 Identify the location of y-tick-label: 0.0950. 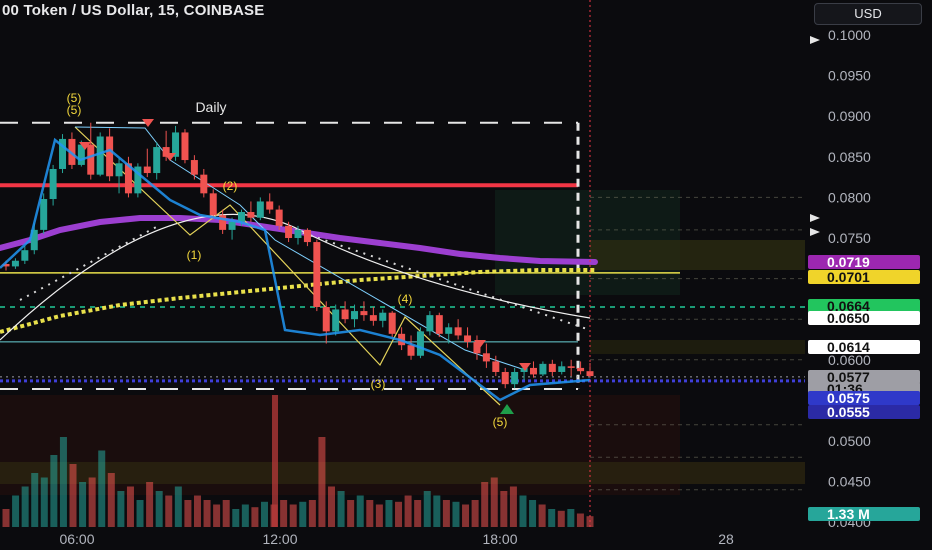
(849, 76).